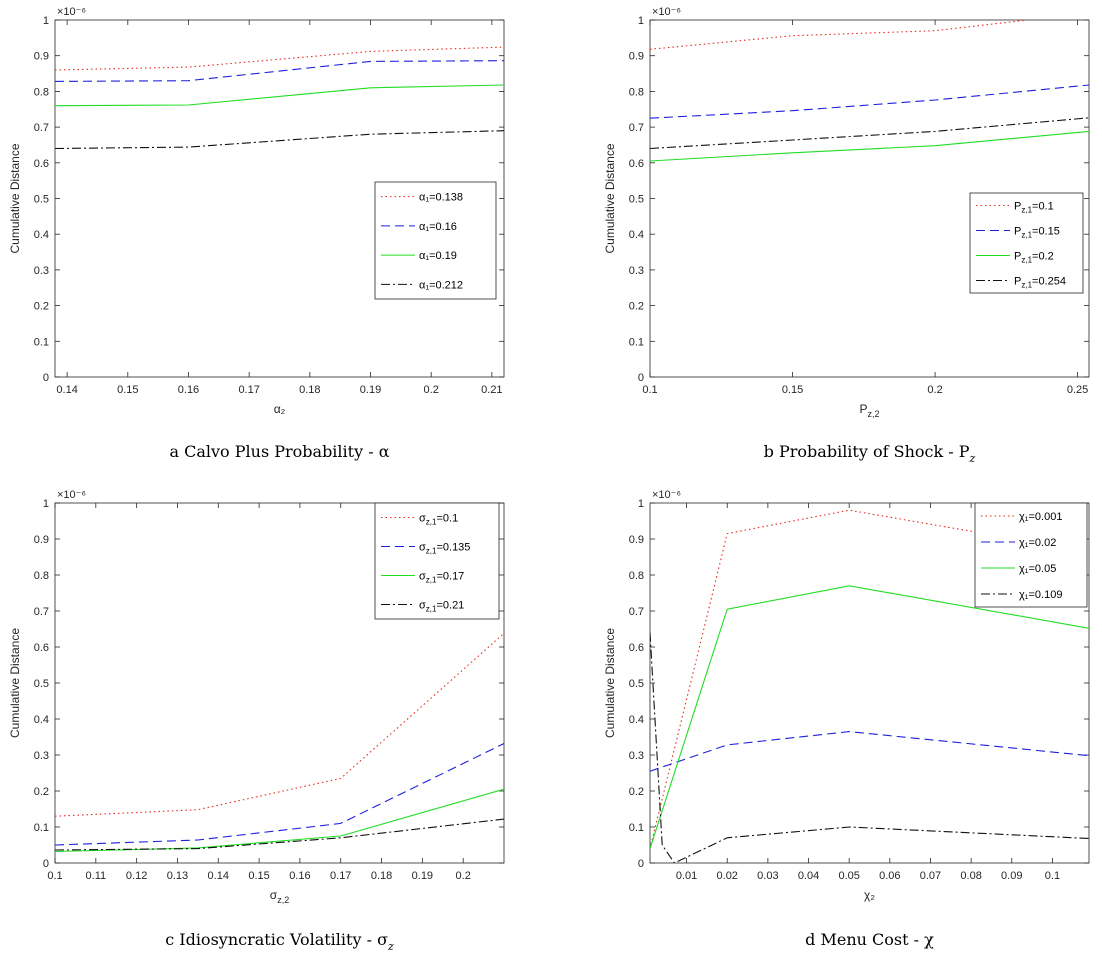  I want to click on x-tick-label: 0.21, so click(491, 390).